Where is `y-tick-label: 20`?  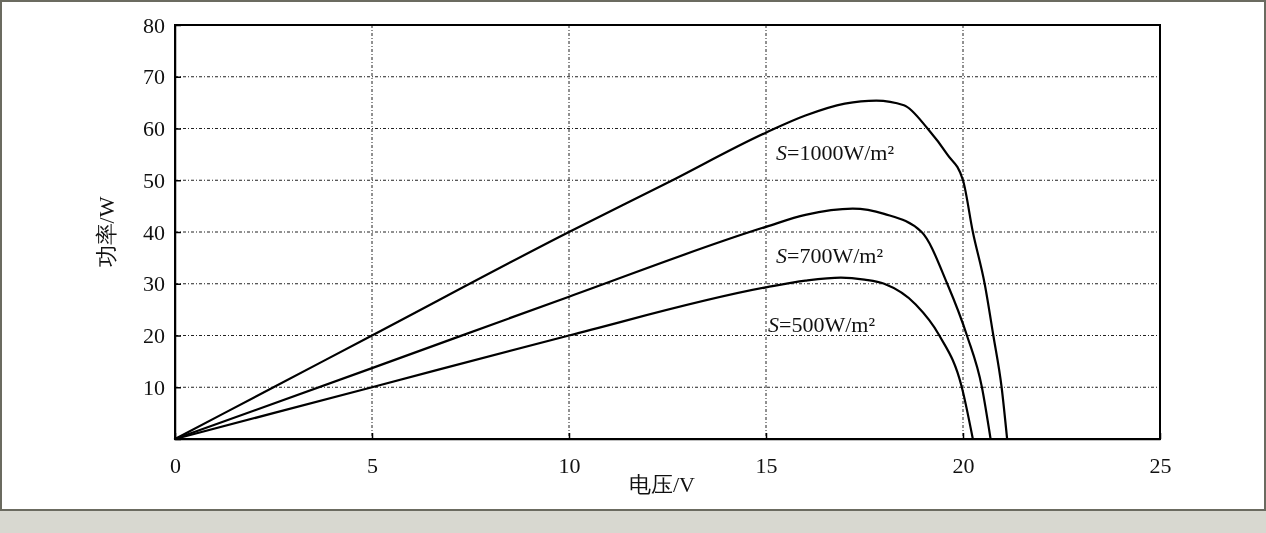
y-tick-label: 20 is located at coordinates (154, 336).